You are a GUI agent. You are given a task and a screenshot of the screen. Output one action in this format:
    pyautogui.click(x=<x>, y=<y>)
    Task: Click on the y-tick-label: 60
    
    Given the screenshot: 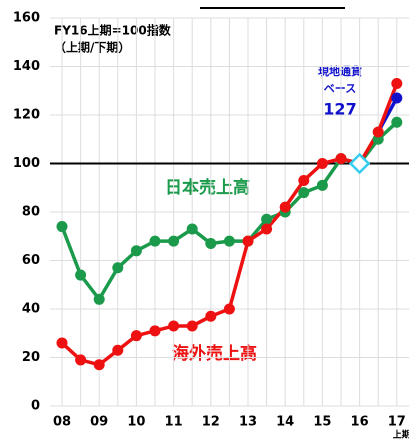 What is the action you would take?
    pyautogui.click(x=31, y=260)
    